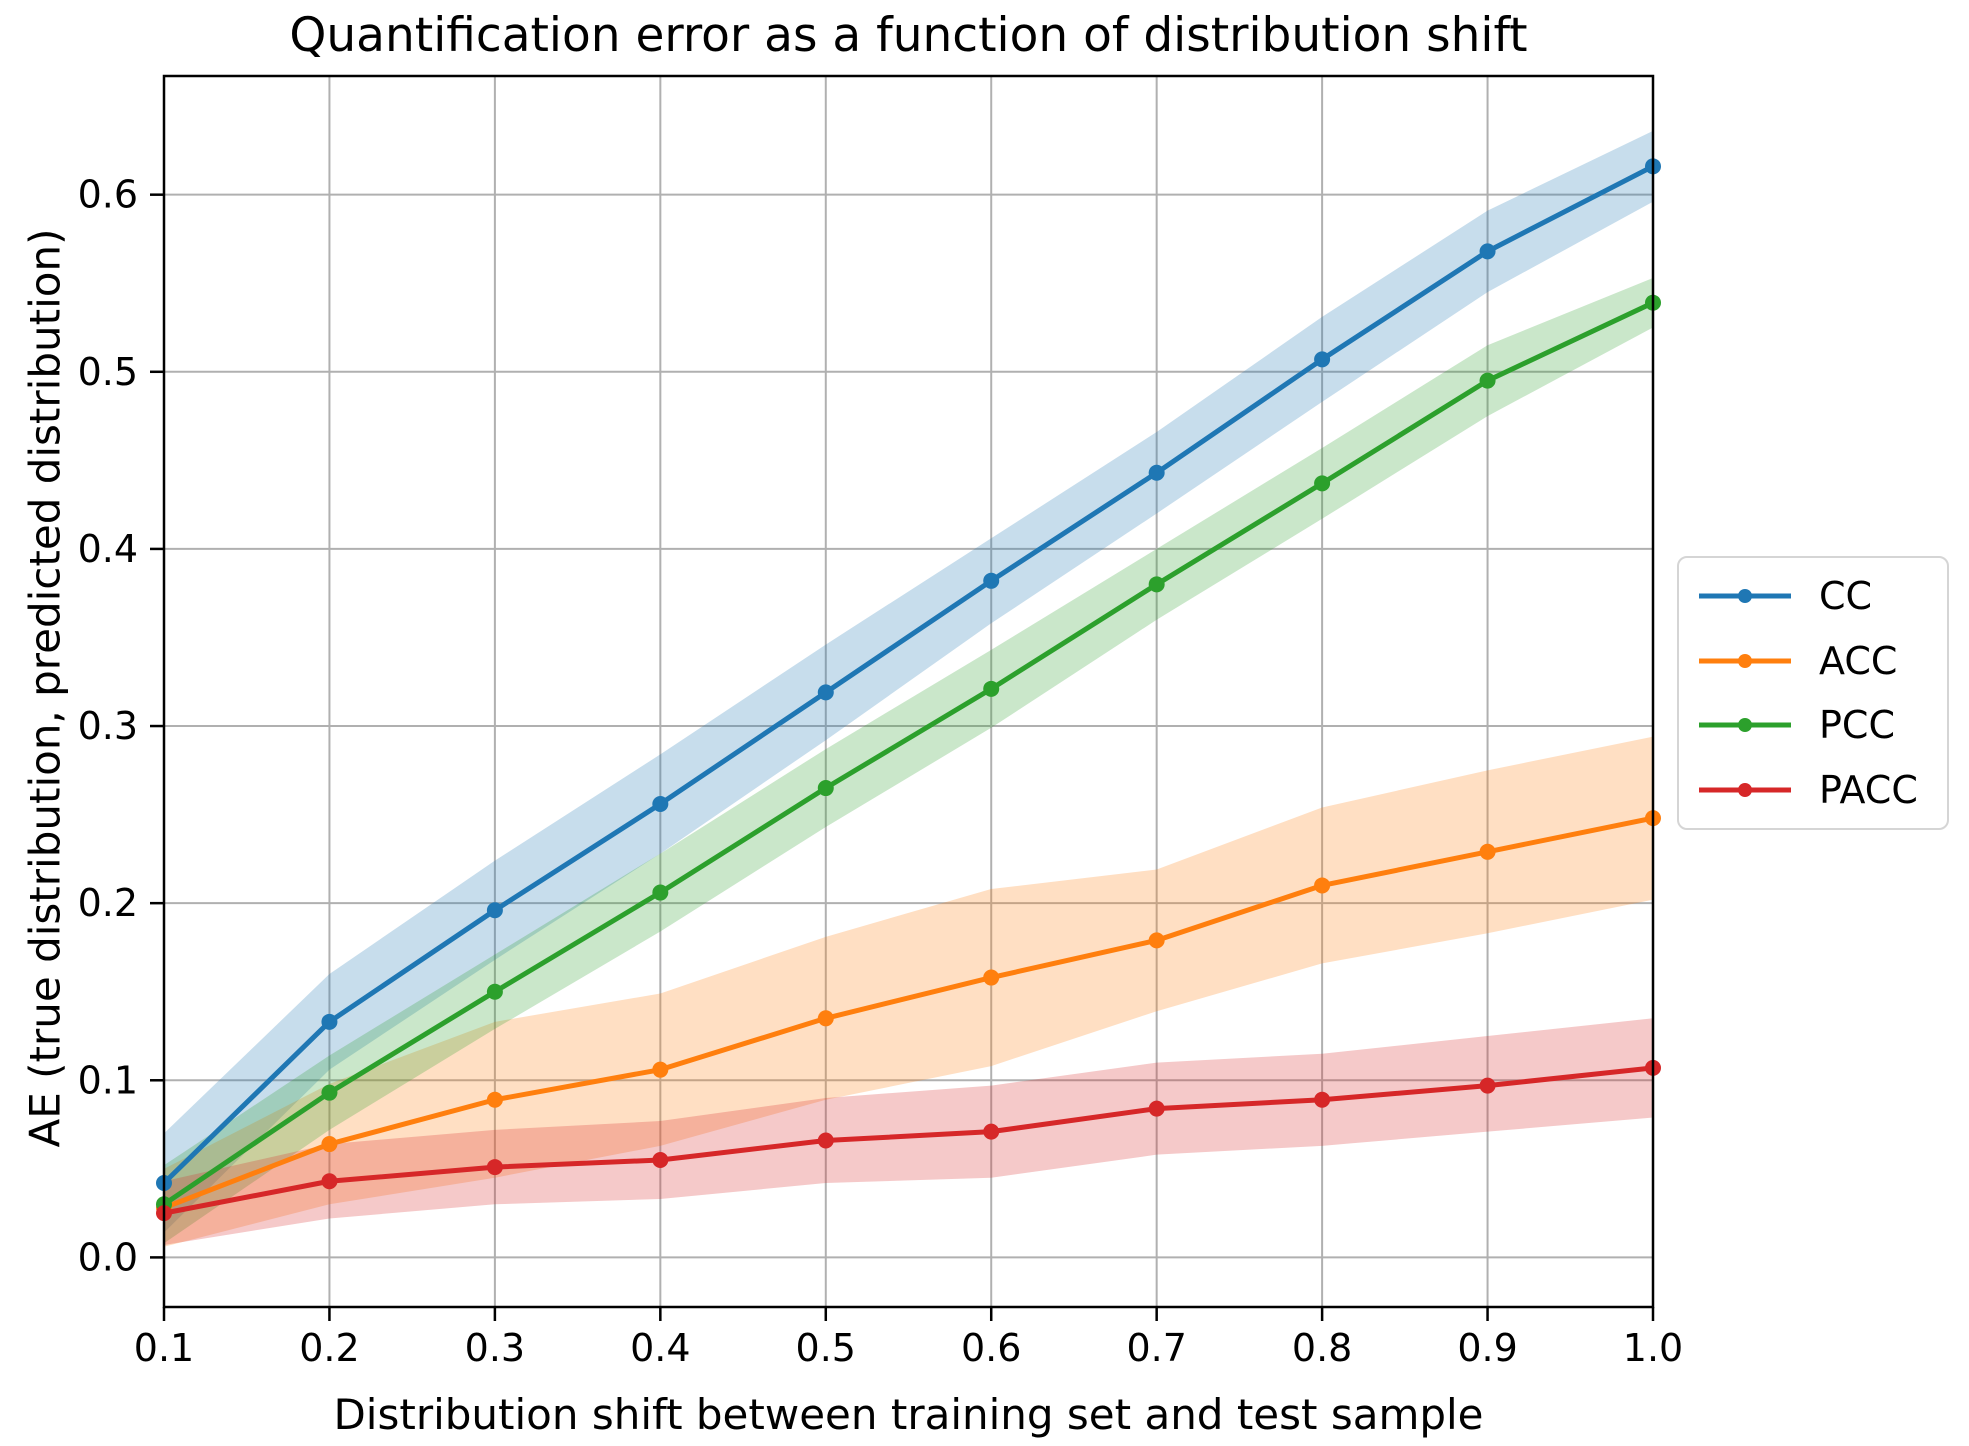 The height and width of the screenshot is (1446, 1969). What do you see at coordinates (1846, 595) in the screenshot?
I see `legend-label: CC` at bounding box center [1846, 595].